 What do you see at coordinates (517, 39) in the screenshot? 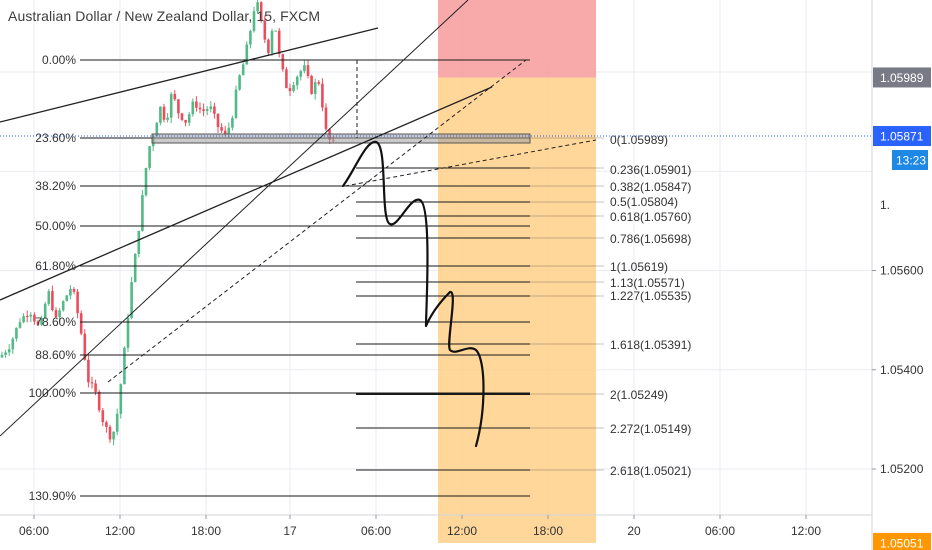
I see `stop-loss-zone` at bounding box center [517, 39].